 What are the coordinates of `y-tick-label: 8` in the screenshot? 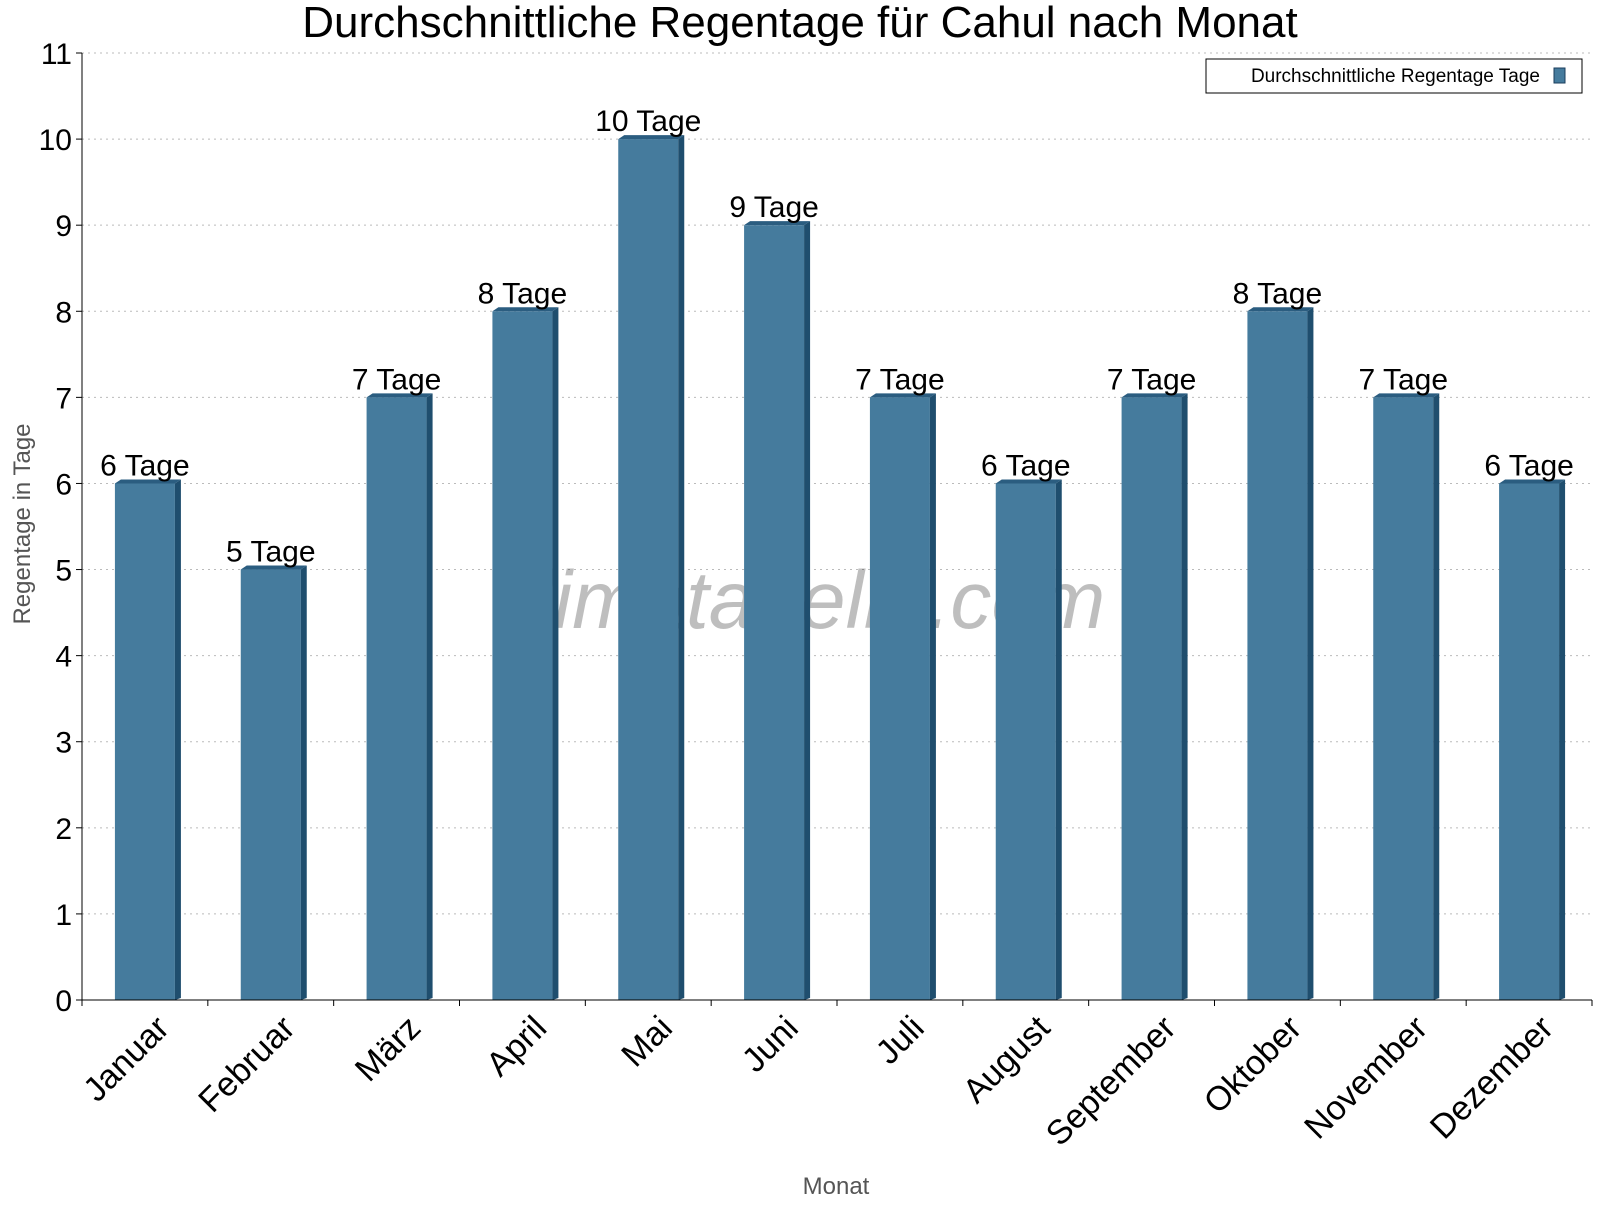 It's located at (63, 312).